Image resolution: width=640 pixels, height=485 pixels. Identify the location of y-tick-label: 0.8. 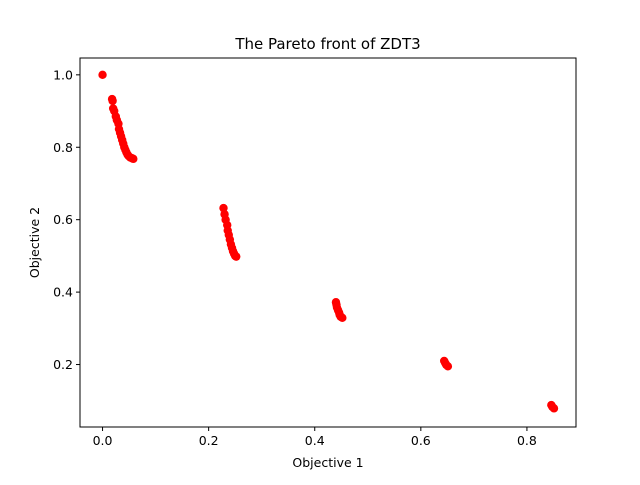
(63, 147).